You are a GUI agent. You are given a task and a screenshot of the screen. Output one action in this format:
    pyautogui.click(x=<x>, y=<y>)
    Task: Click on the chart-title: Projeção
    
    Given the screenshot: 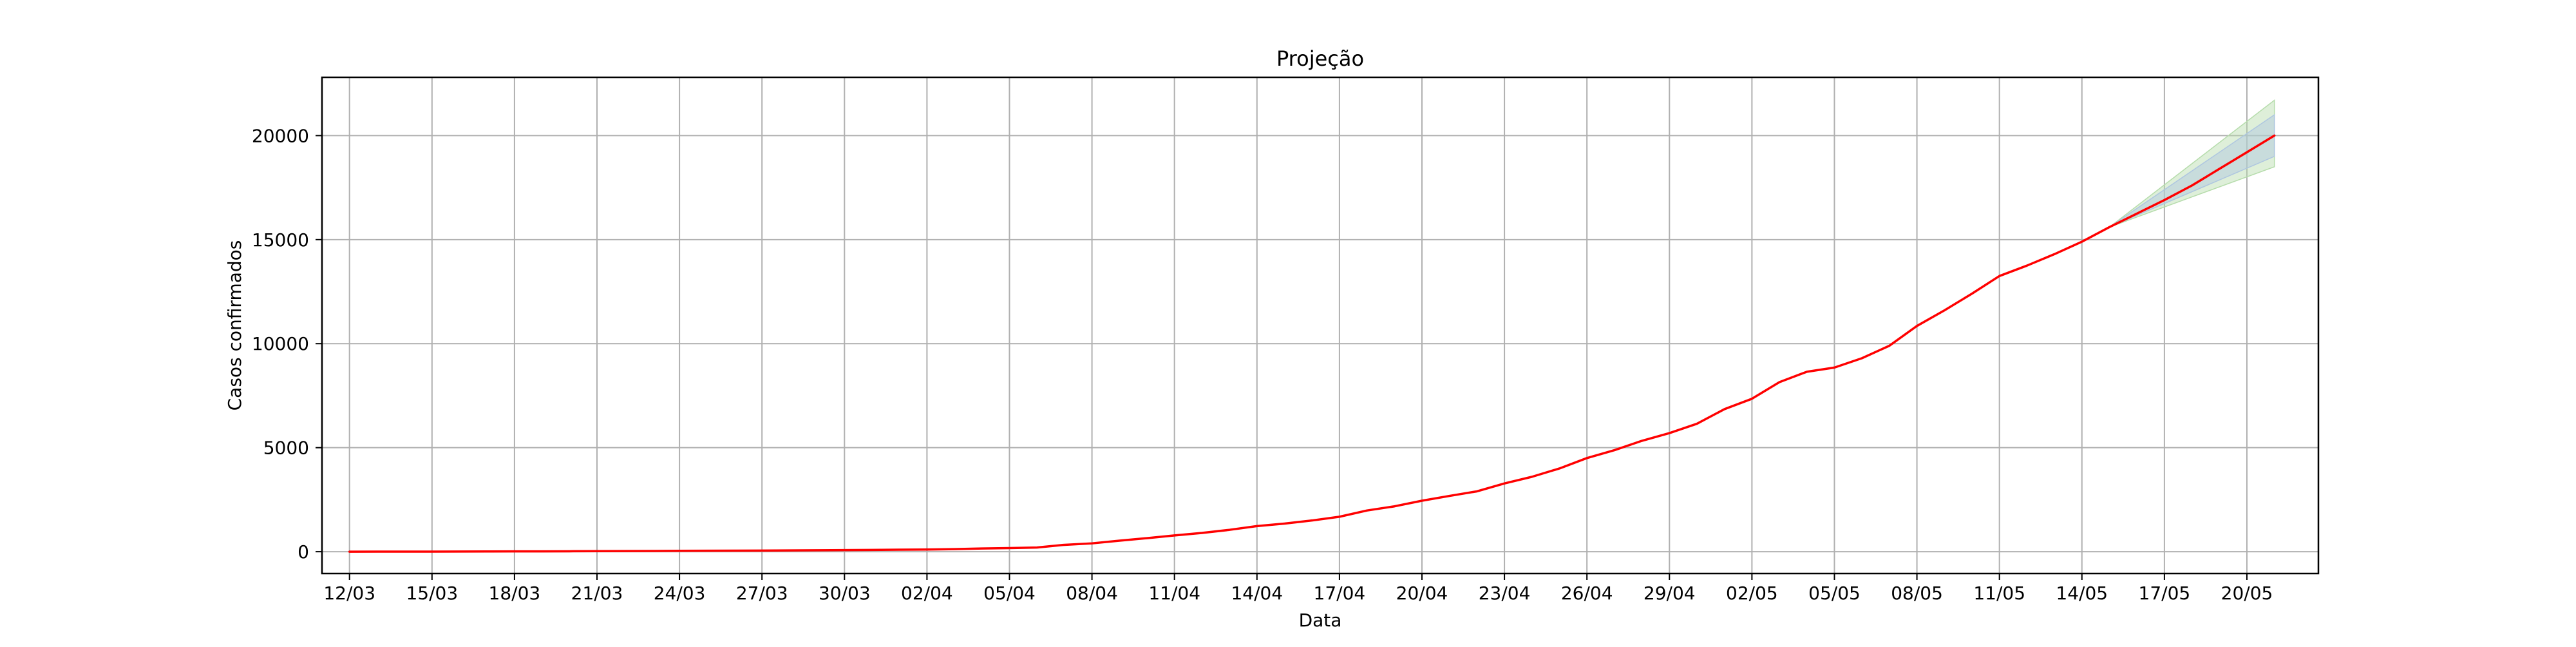 What is the action you would take?
    pyautogui.click(x=1320, y=58)
    